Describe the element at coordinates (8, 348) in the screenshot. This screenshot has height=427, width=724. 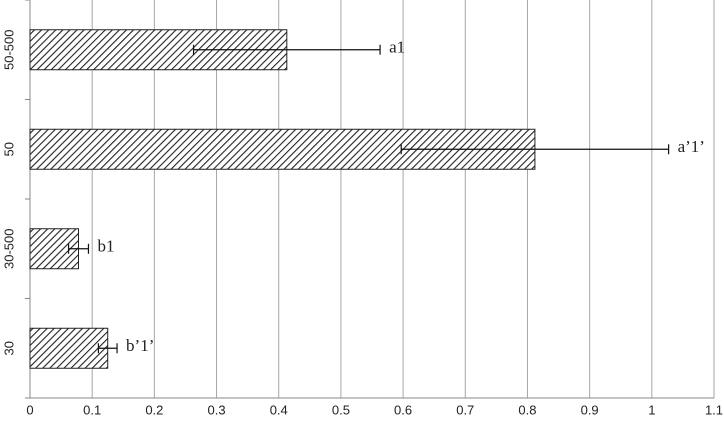
I see `y-tick-label: 30` at that location.